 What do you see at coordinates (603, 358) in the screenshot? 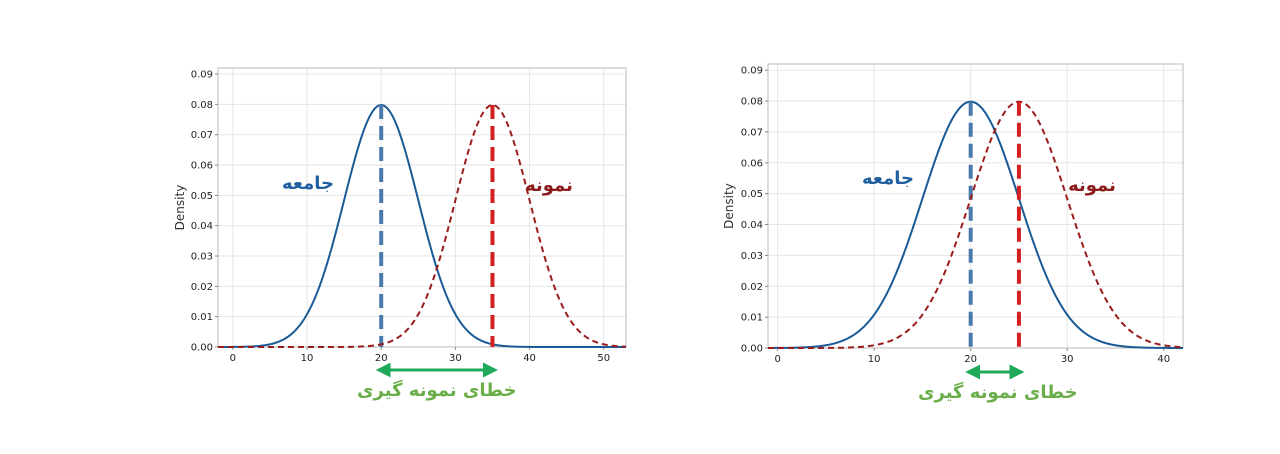
I see `x-tick-label: 50` at bounding box center [603, 358].